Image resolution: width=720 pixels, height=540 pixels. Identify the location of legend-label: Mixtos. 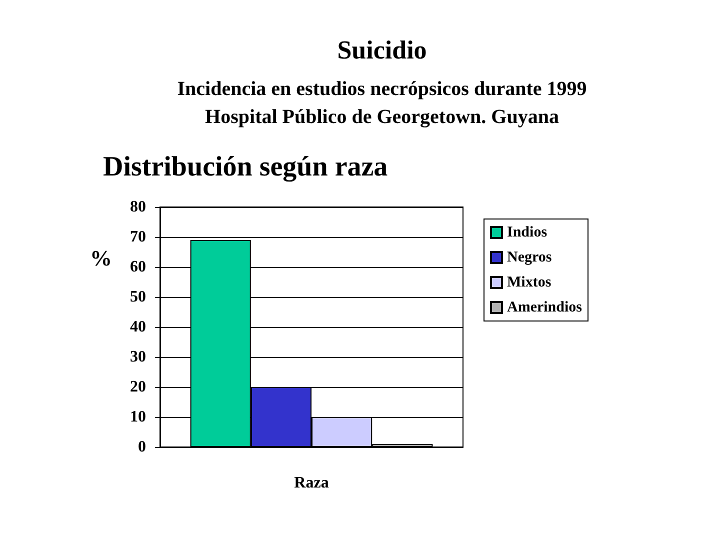
(529, 282).